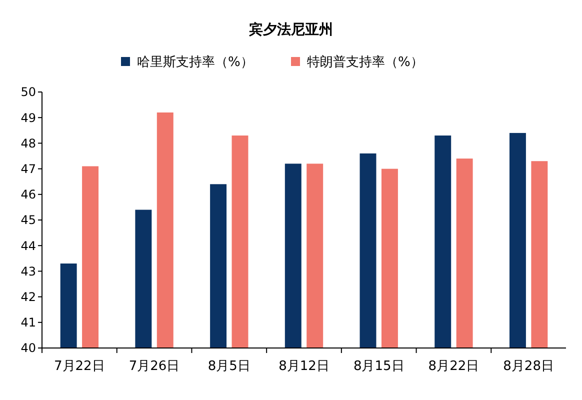 This screenshot has width=582, height=400. I want to click on legend-label: 特朗普支持率（%）, so click(365, 62).